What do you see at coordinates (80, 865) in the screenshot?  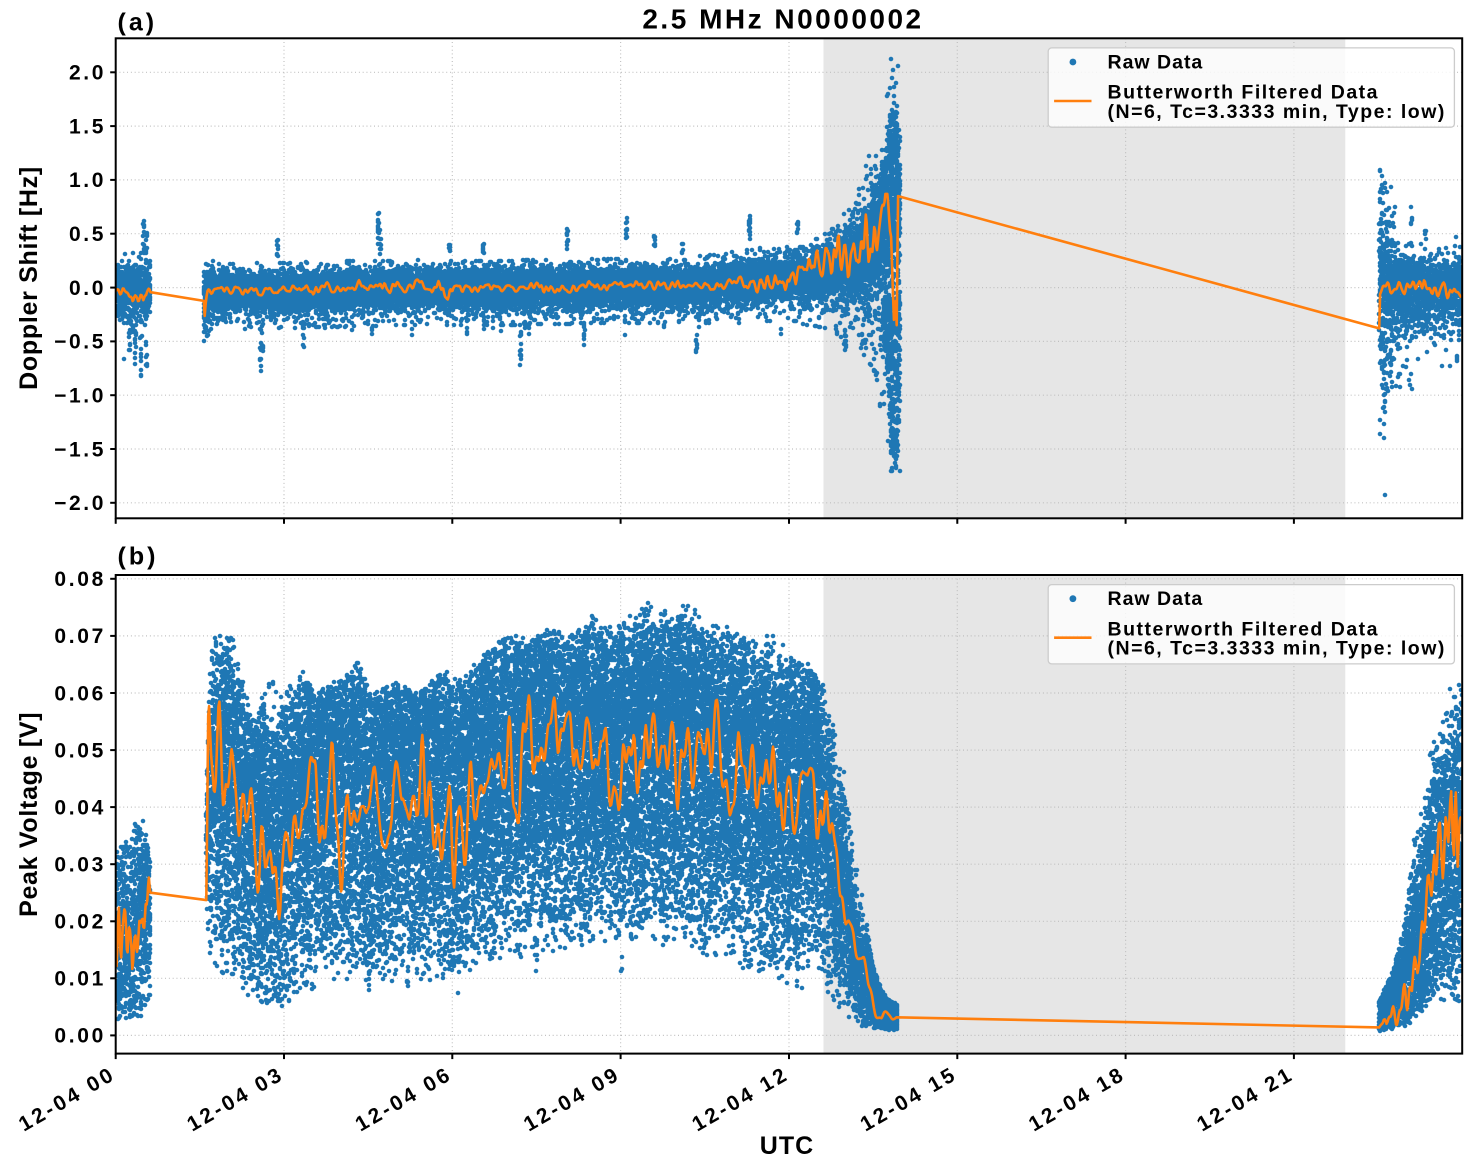 I see `svg-text: 0.03` at bounding box center [80, 865].